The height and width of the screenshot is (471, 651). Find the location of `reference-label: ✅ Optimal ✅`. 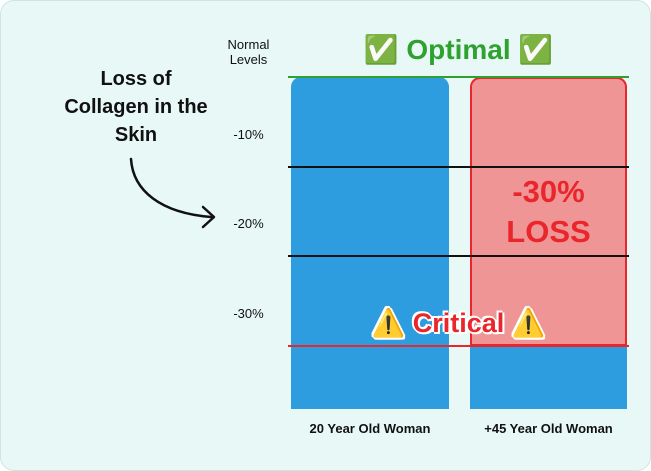

reference-label: ✅ Optimal ✅ is located at coordinates (458, 49).